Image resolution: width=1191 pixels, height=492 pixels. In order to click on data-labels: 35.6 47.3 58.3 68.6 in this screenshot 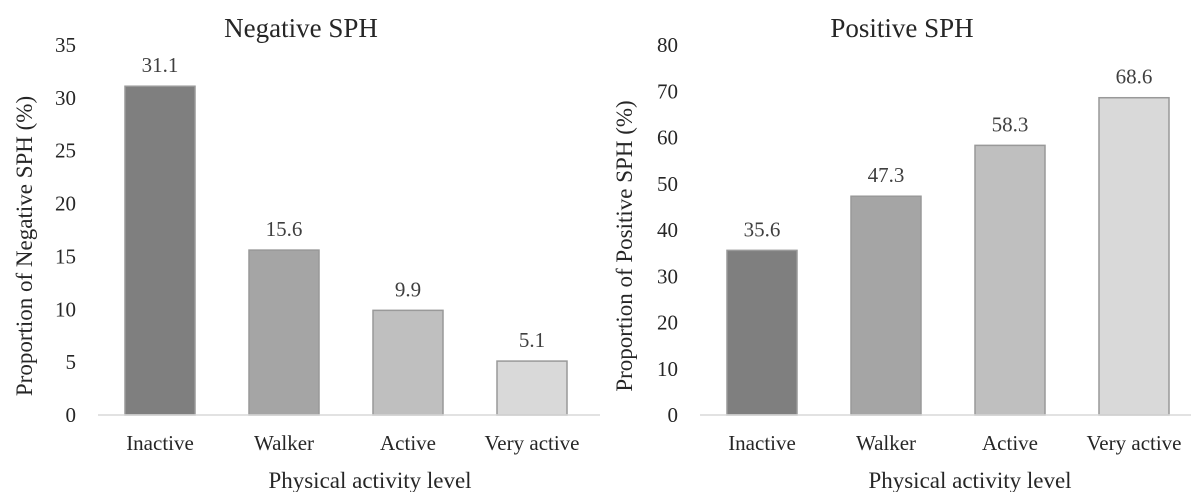, I will do `click(948, 153)`.